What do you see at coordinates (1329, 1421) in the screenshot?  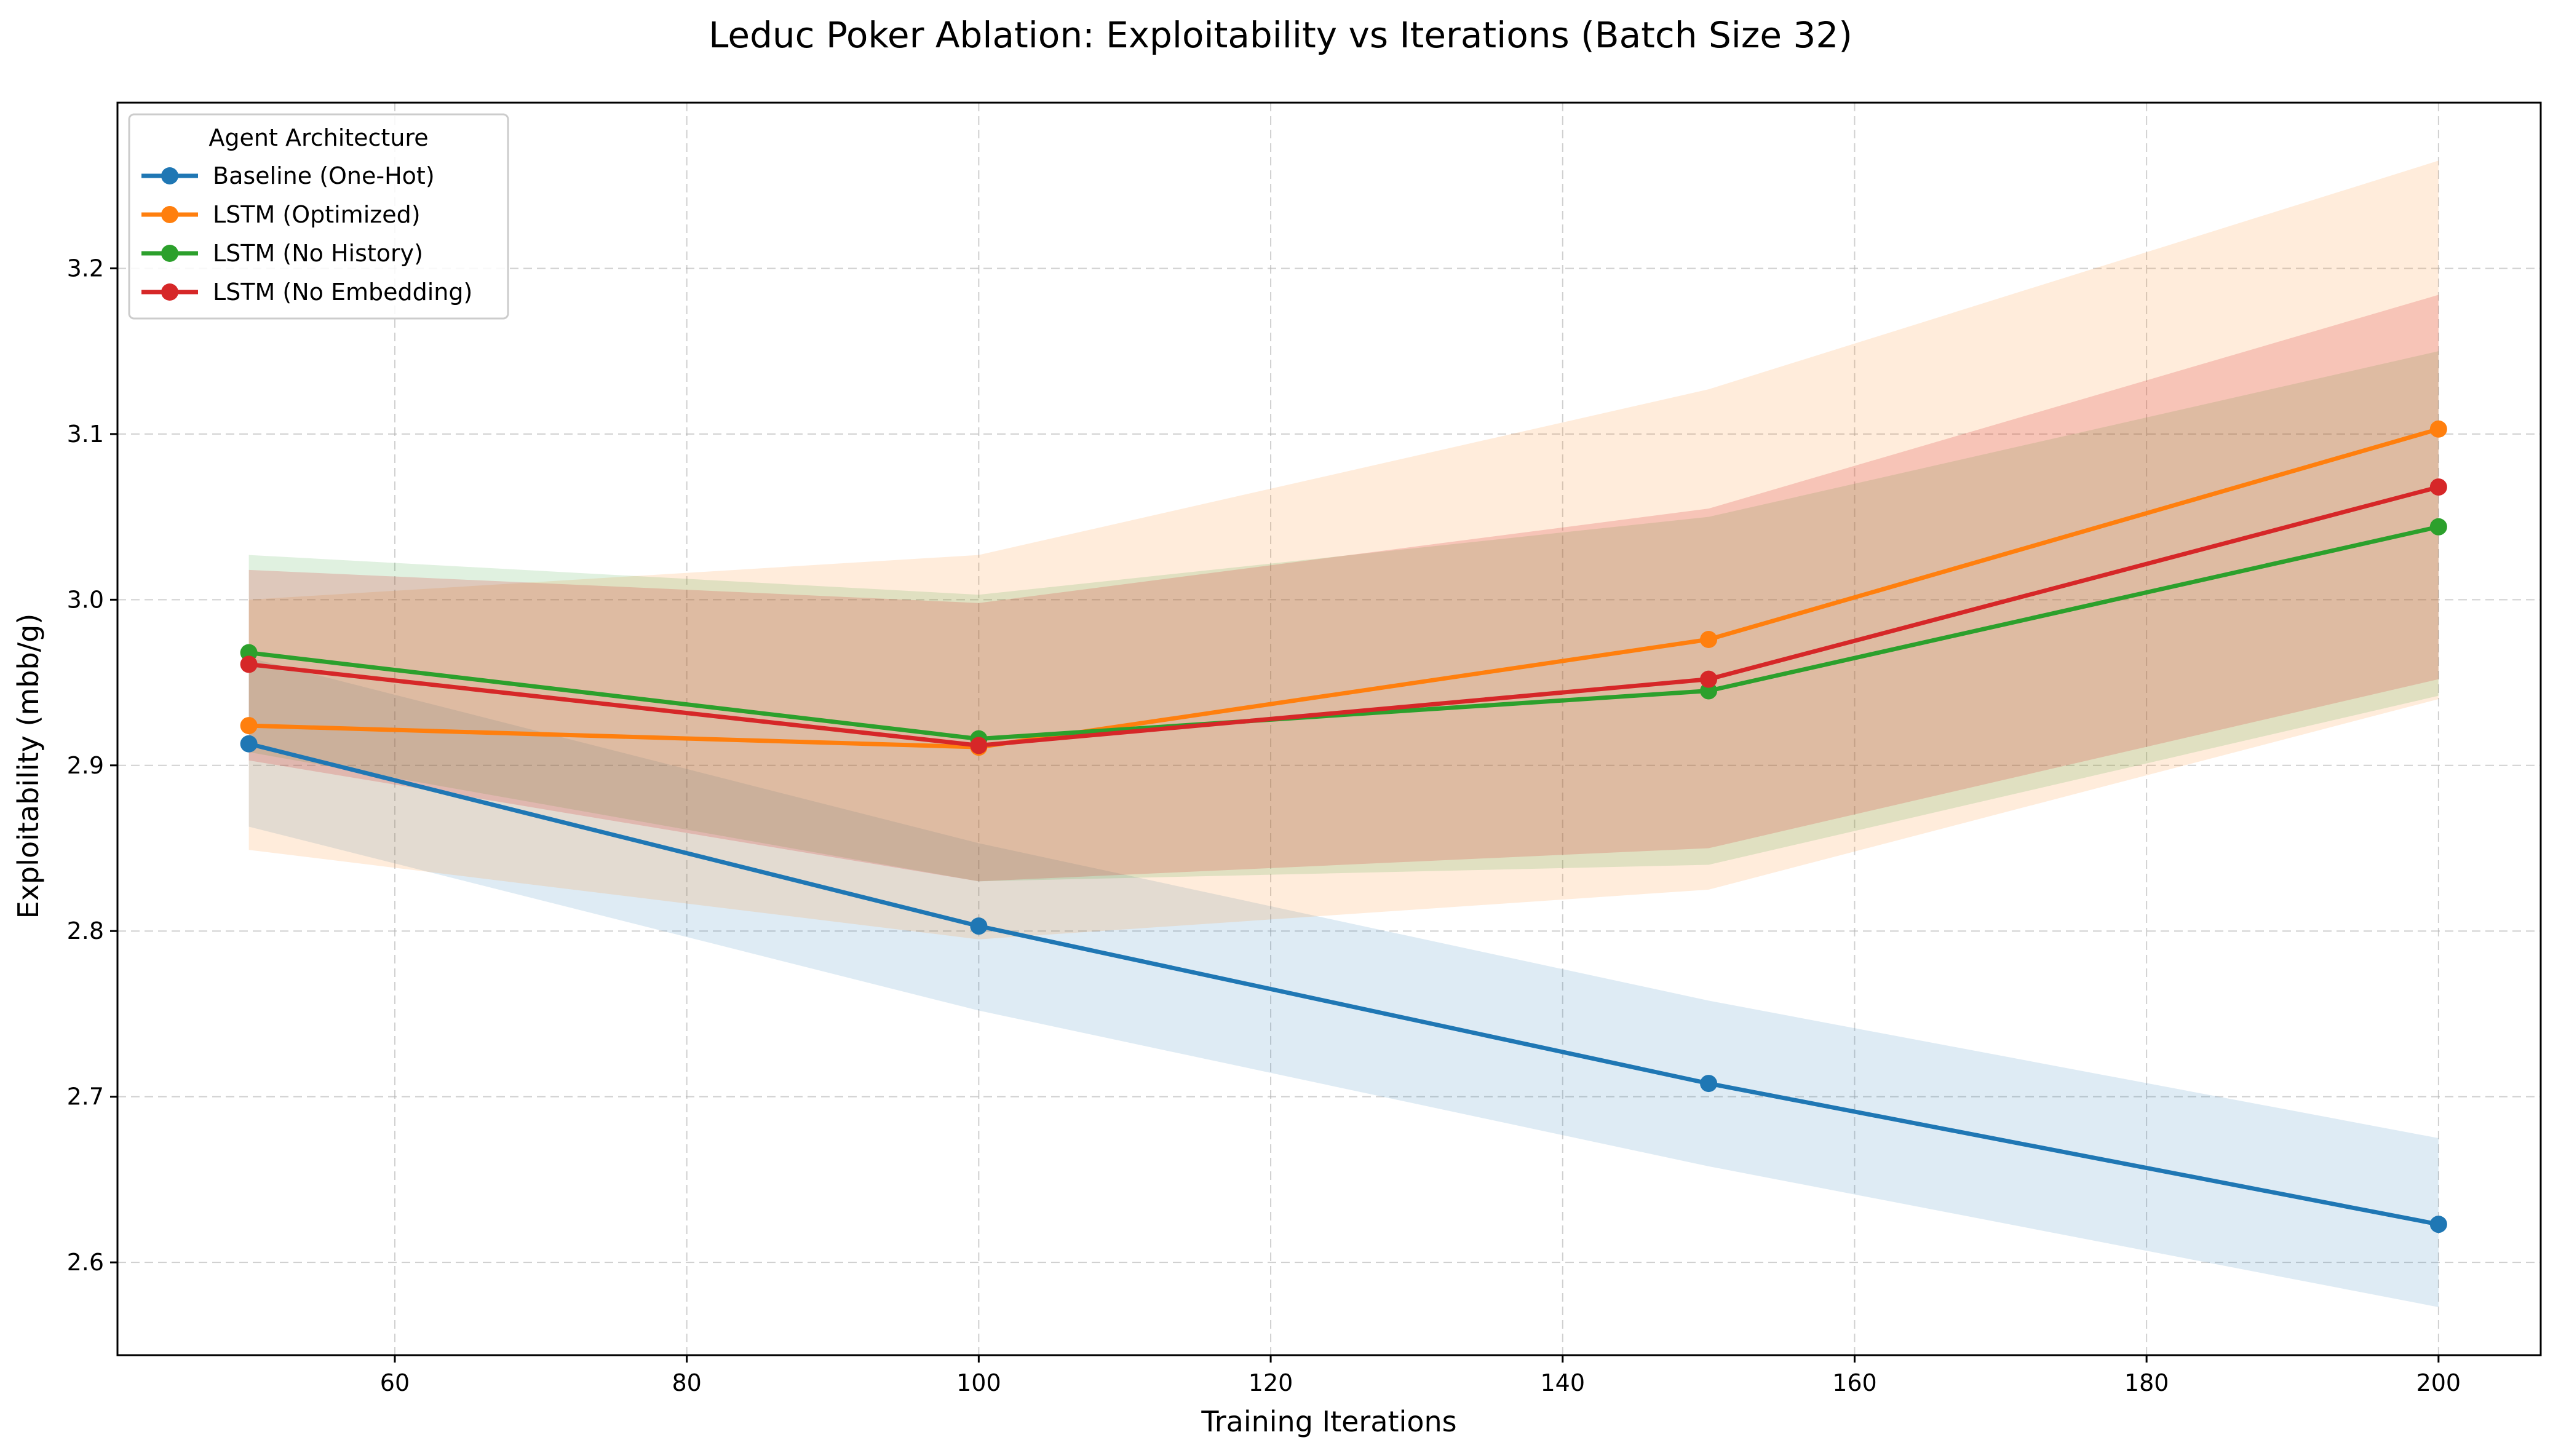 I see `x-axis-label: Training Iterations` at bounding box center [1329, 1421].